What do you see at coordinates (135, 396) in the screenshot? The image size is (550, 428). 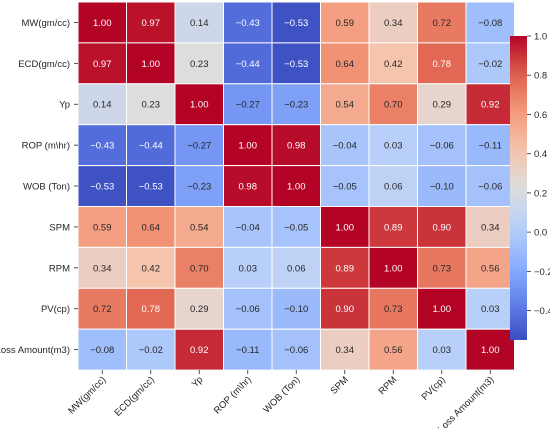 I see `x-tick-label: ECD(gm/cc)` at bounding box center [135, 396].